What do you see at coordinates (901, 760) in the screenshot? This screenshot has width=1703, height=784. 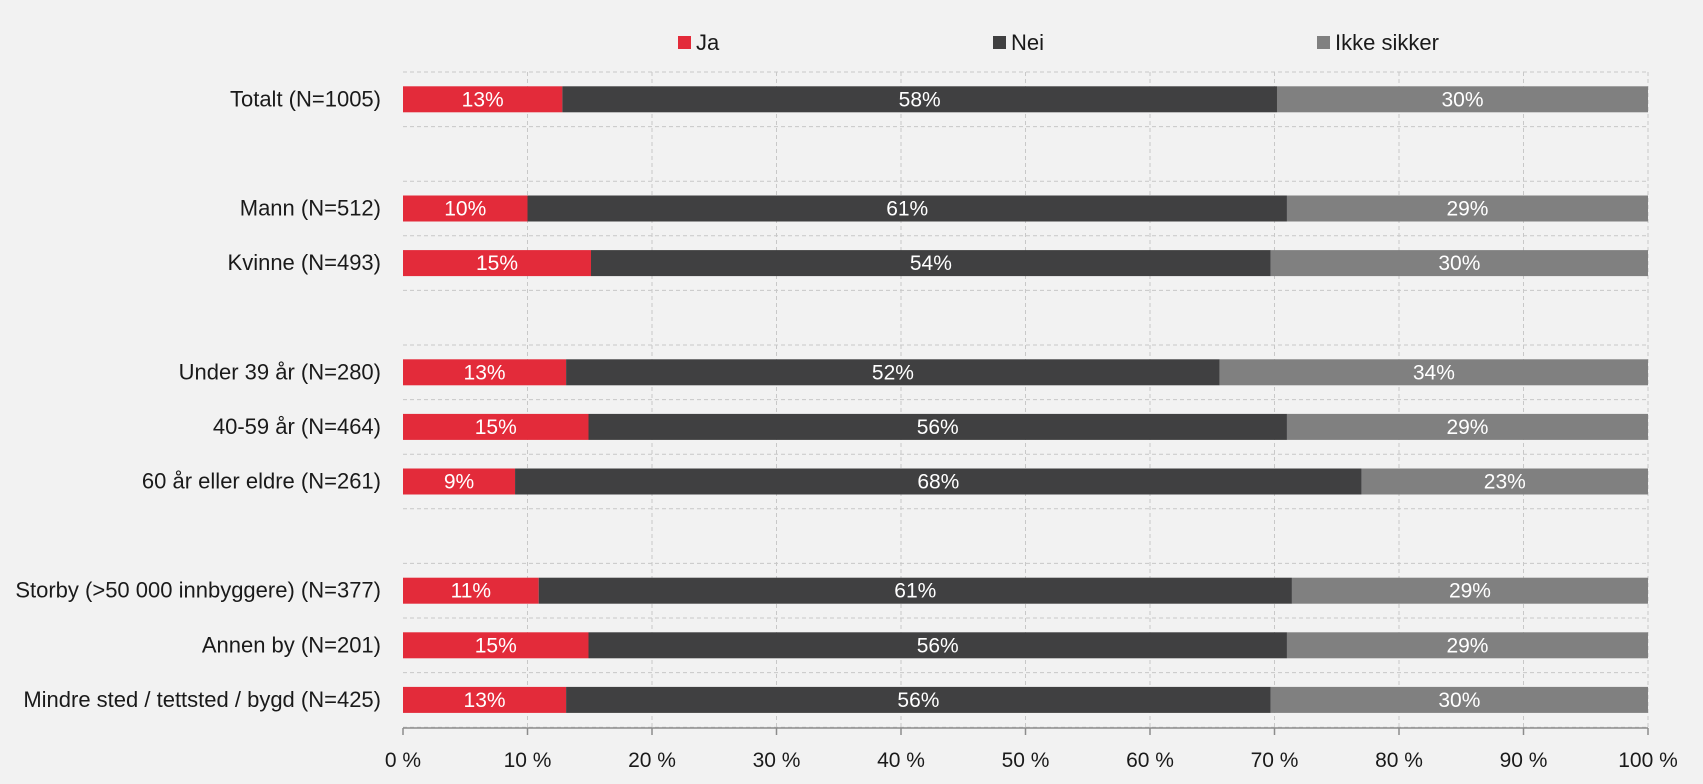 I see `x-tick-label: 40 %` at bounding box center [901, 760].